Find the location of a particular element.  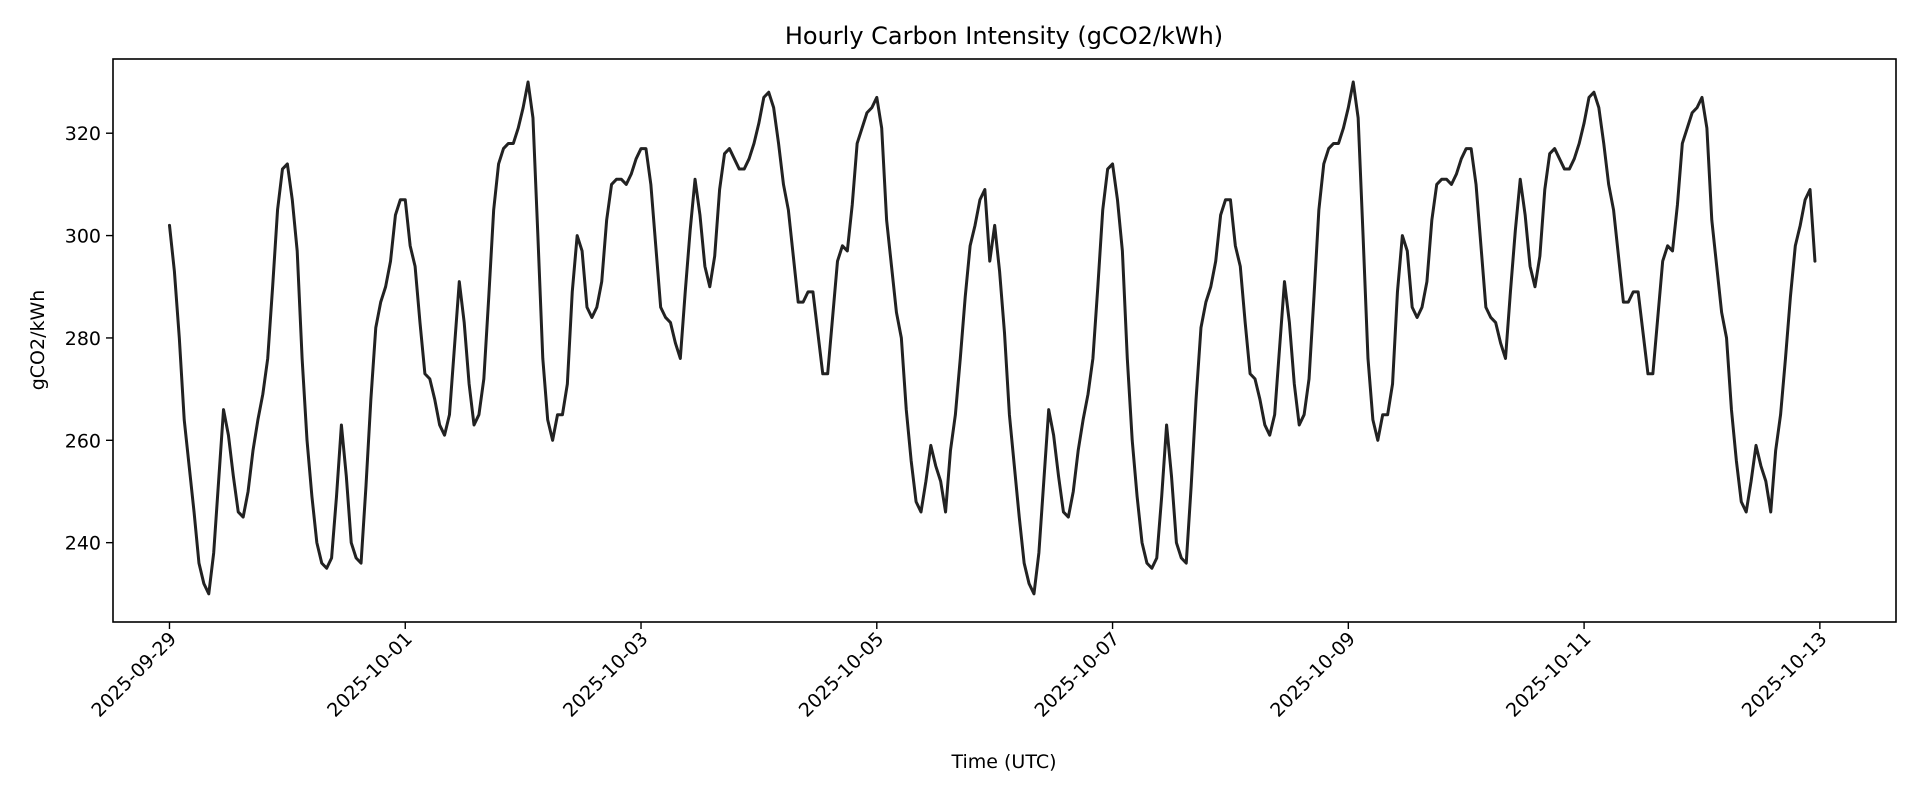

y-axis-ticks: 240 260 280 300 320 is located at coordinates (89, 339).